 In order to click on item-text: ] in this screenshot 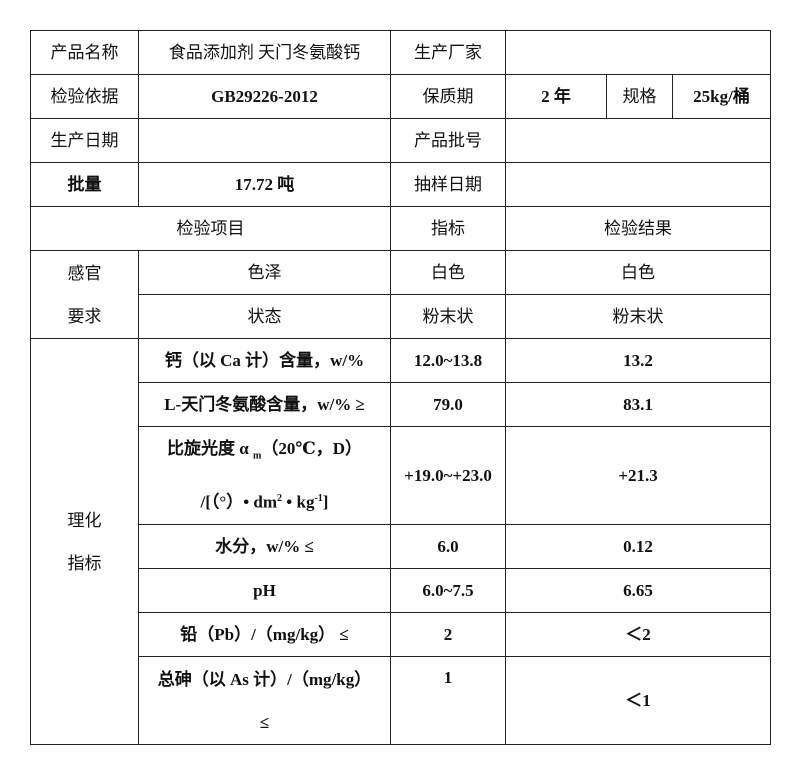, I will do `click(325, 503)`.